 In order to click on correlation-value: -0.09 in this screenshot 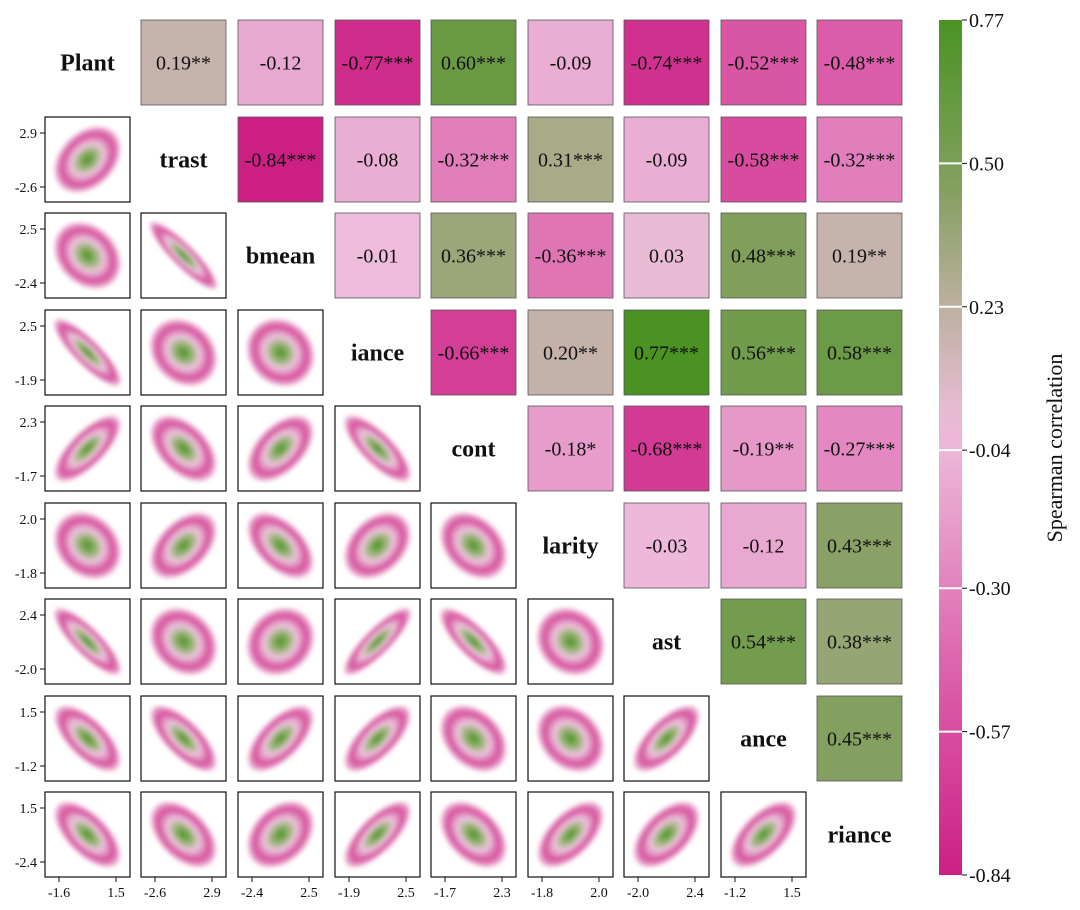, I will do `click(571, 64)`.